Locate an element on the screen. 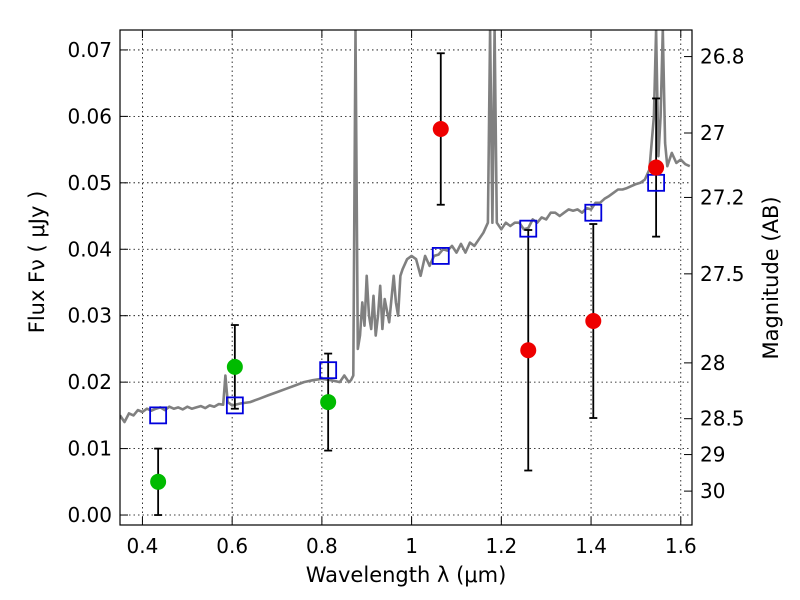 The height and width of the screenshot is (600, 800). y2-tick-label: 27.2 is located at coordinates (722, 197).